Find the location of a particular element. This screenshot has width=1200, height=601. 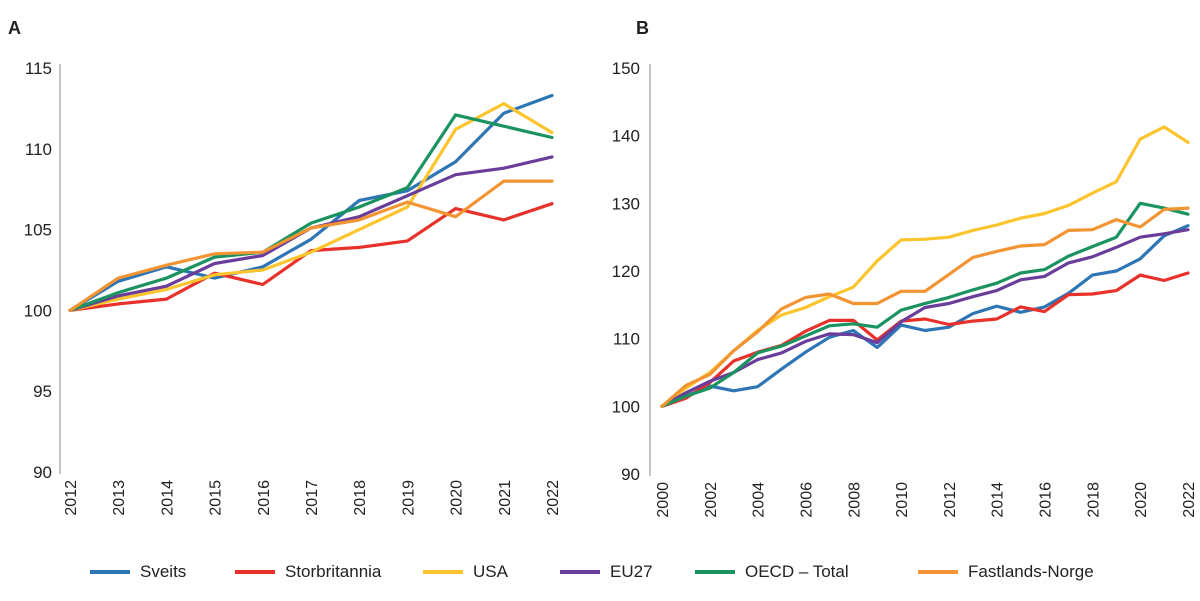

y-tick-label: 130 is located at coordinates (626, 203).